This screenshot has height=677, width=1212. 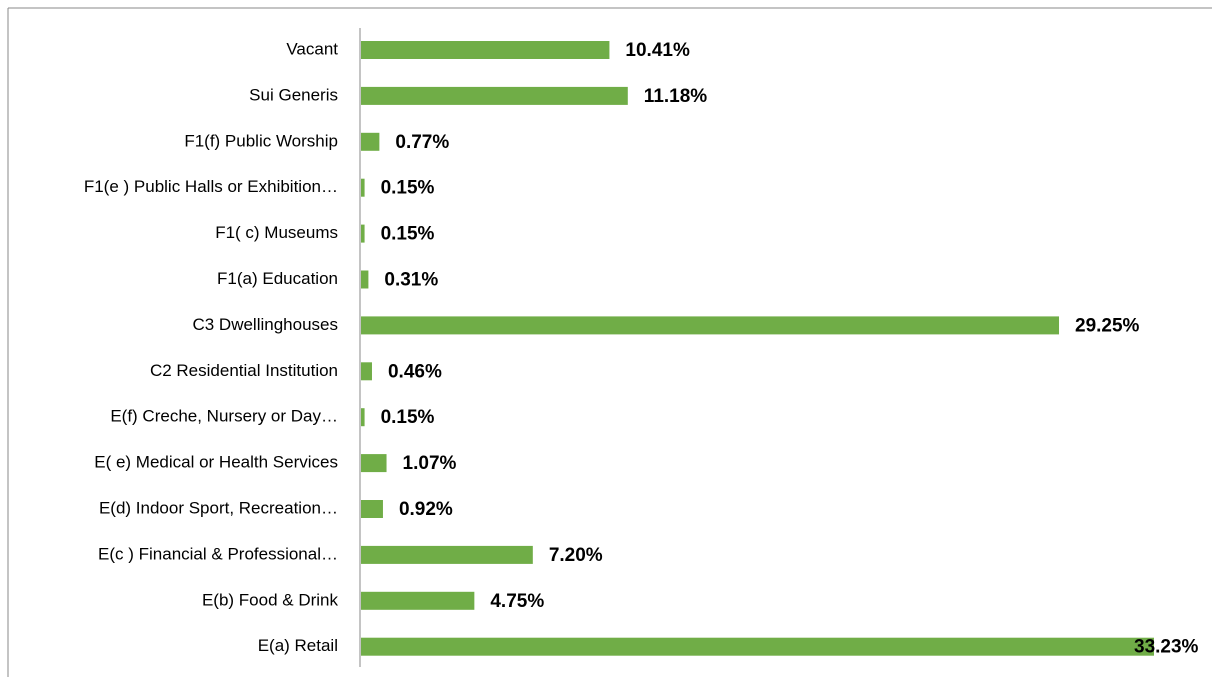 What do you see at coordinates (1166, 647) in the screenshot?
I see `value-label: 33.23%` at bounding box center [1166, 647].